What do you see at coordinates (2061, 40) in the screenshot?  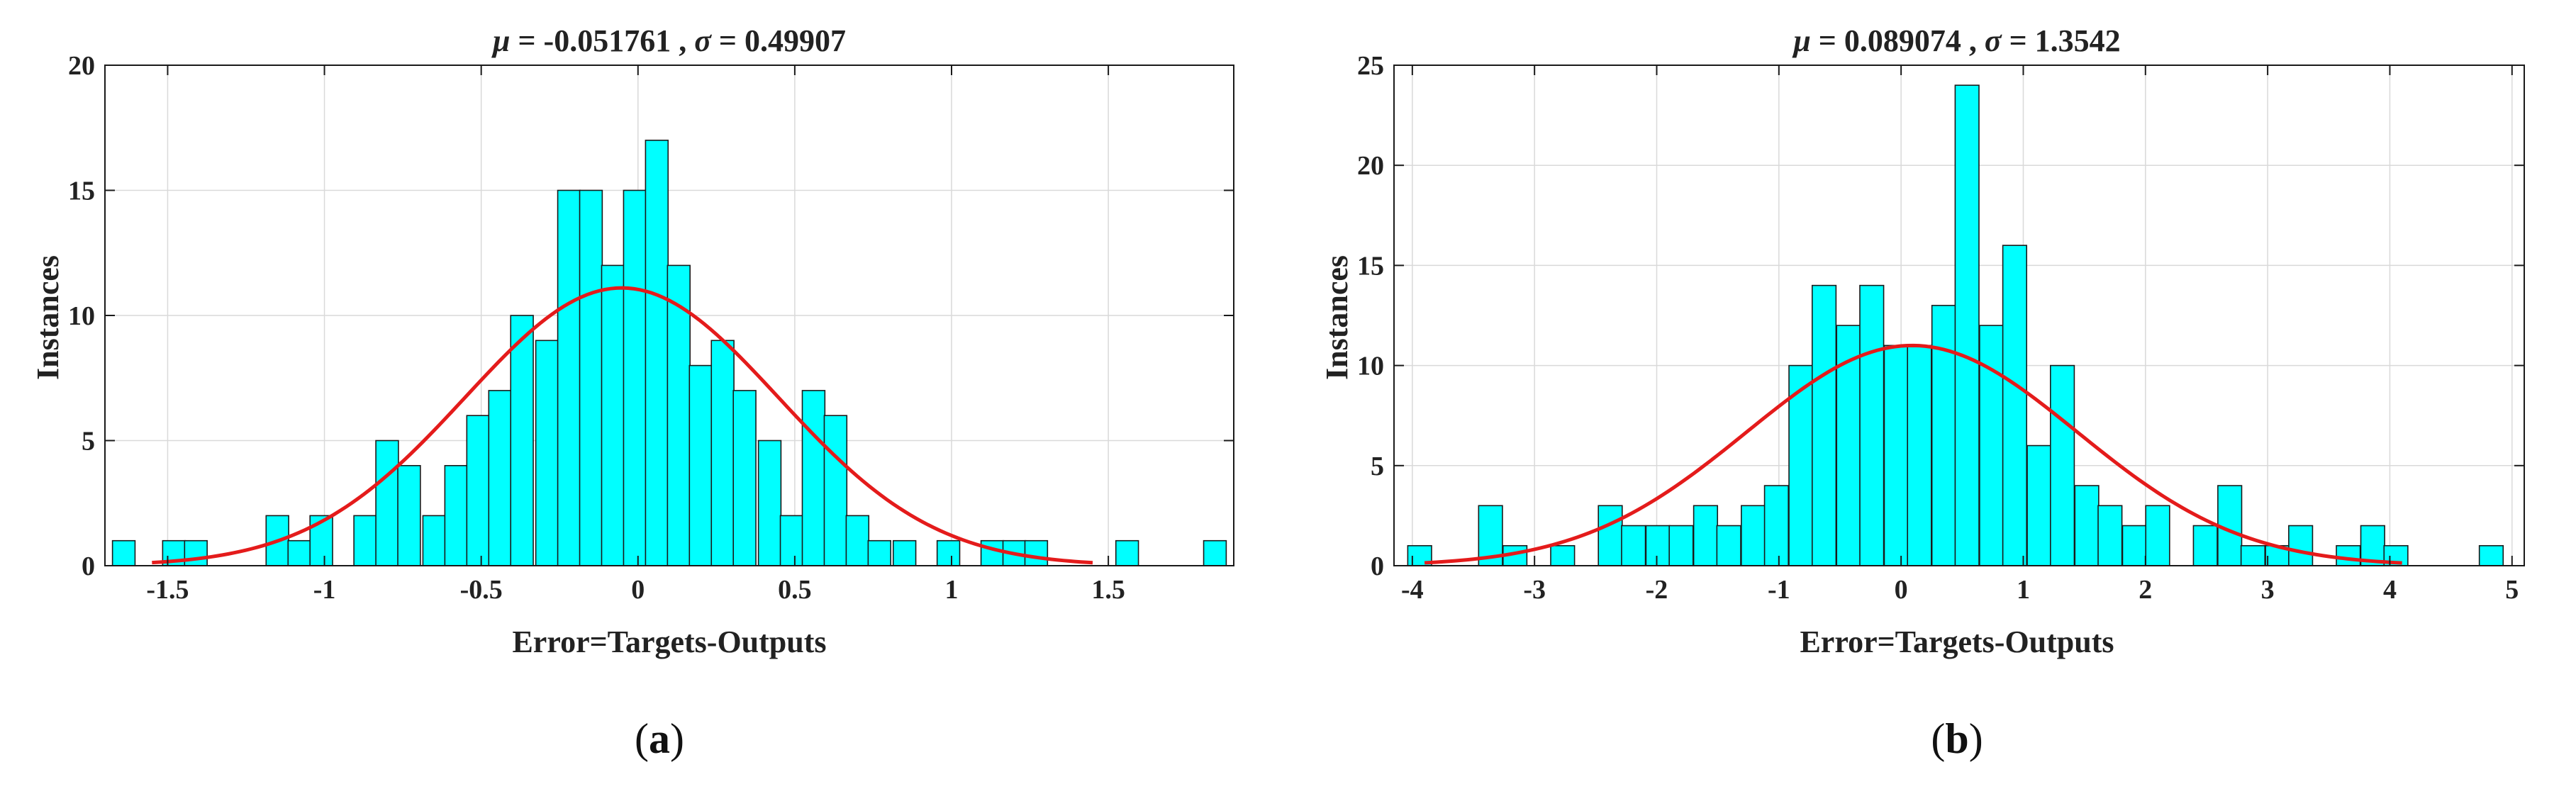 I see `title-sigma-value: = 1.3542` at bounding box center [2061, 40].